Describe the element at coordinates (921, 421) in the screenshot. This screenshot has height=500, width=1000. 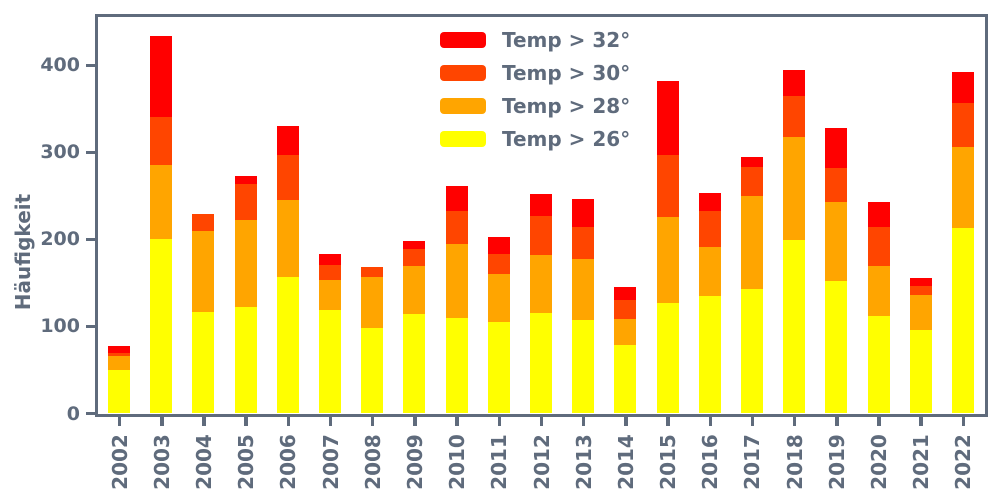
I see `x-tick-2021` at that location.